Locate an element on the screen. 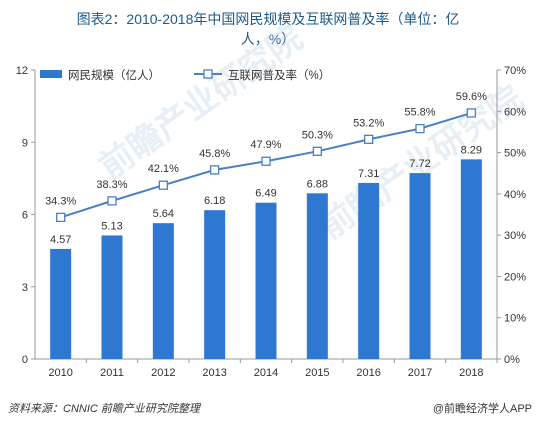 The image size is (537, 425). y-right-tick-label: 20% is located at coordinates (515, 277).